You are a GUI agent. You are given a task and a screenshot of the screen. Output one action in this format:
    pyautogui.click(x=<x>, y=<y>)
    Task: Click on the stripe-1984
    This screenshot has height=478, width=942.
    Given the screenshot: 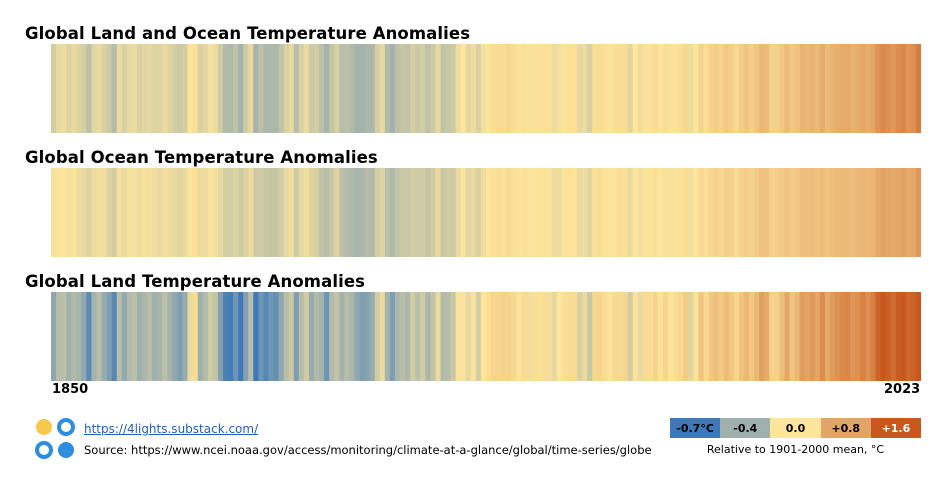 What is the action you would take?
    pyautogui.click(x=731, y=88)
    